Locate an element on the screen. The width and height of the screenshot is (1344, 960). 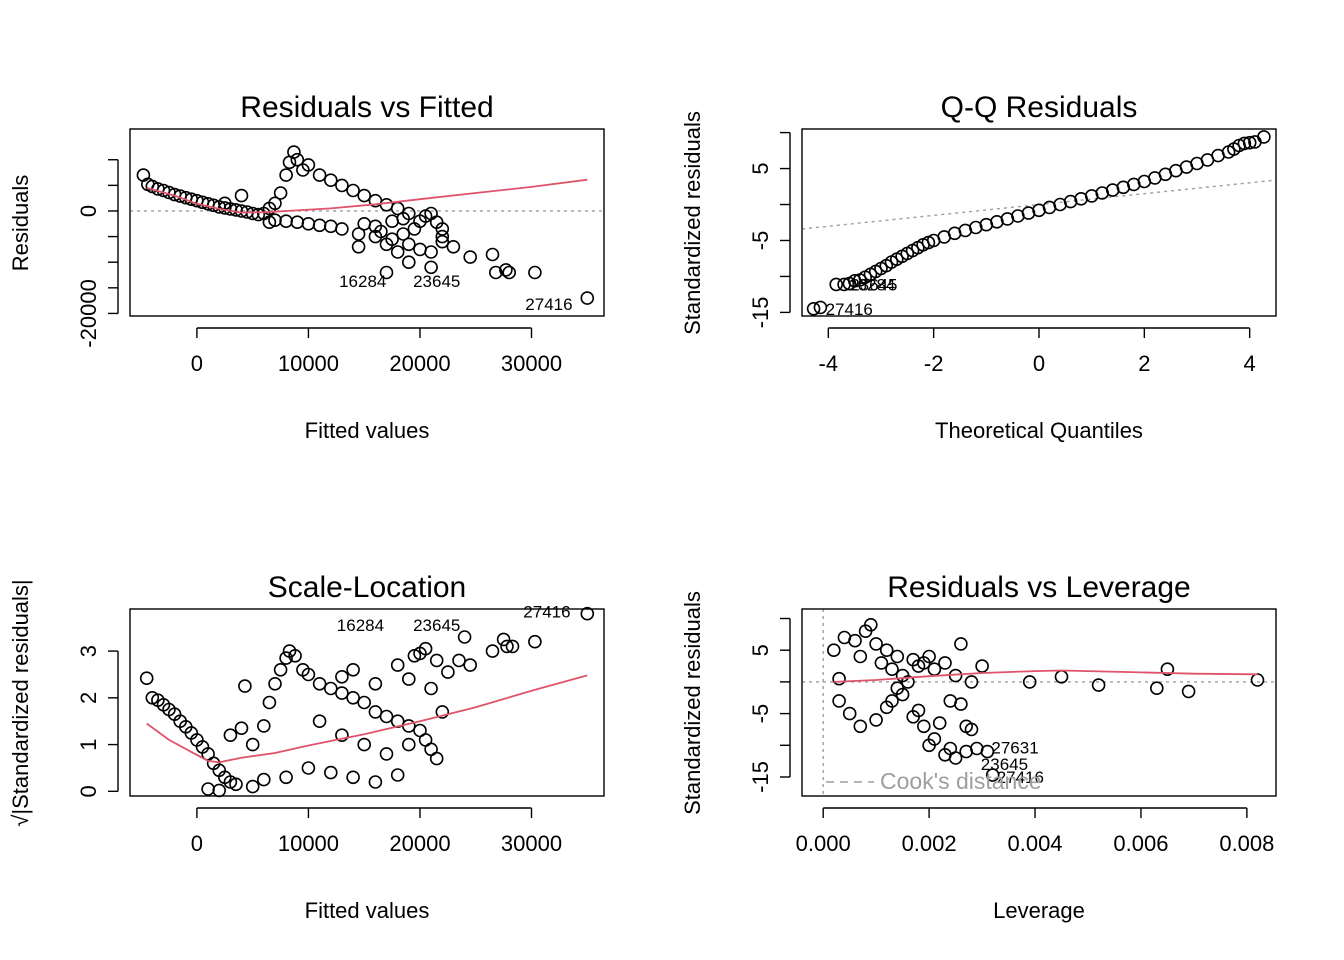
plot-title: Residuals vs Leverage is located at coordinates (1039, 587).